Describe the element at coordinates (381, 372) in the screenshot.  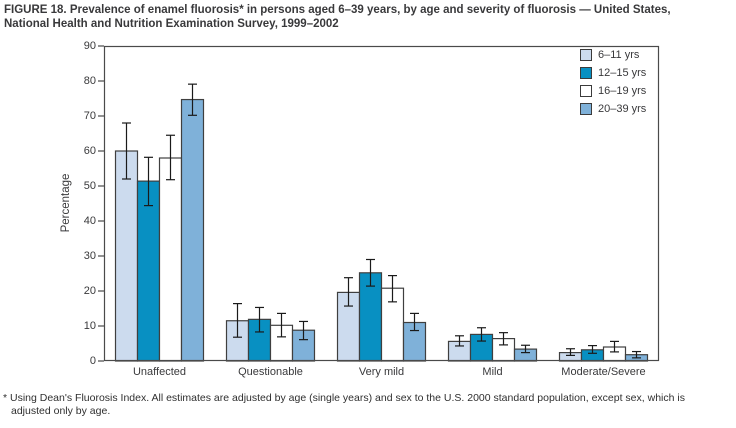
I see `x-category-label: Very mild` at that location.